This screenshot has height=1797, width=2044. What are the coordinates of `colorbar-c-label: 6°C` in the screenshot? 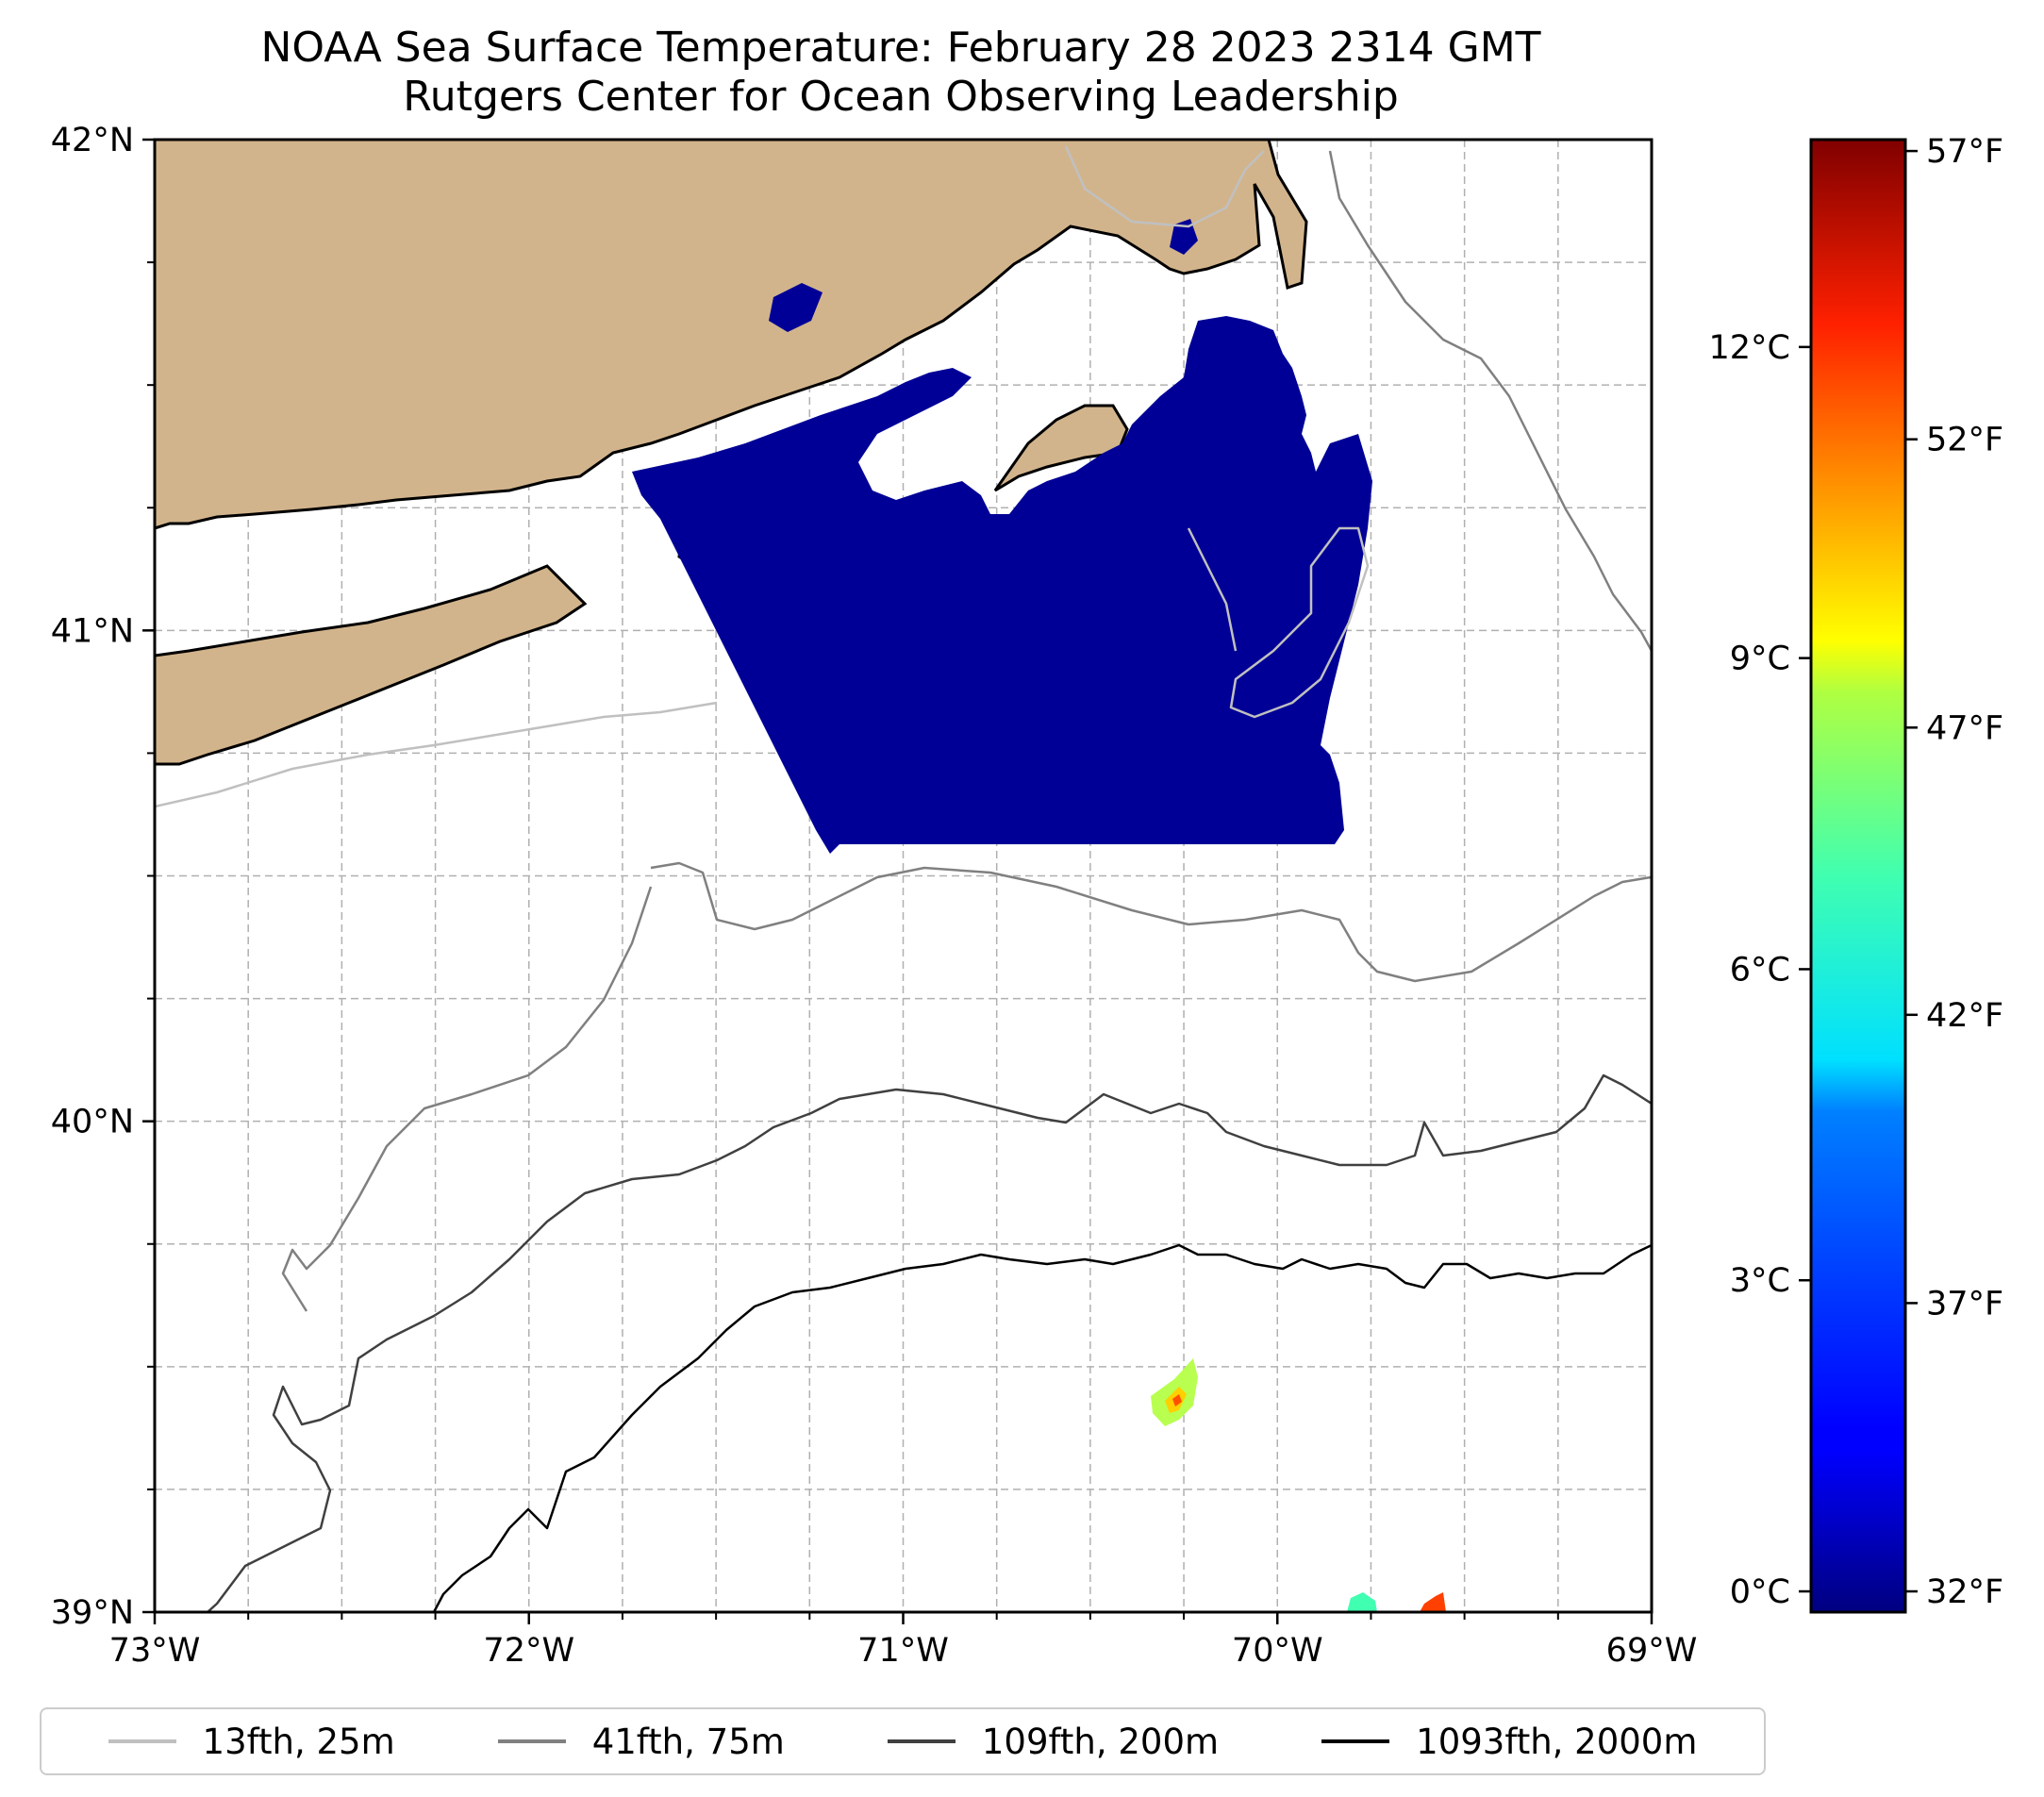 It's located at (1760, 970).